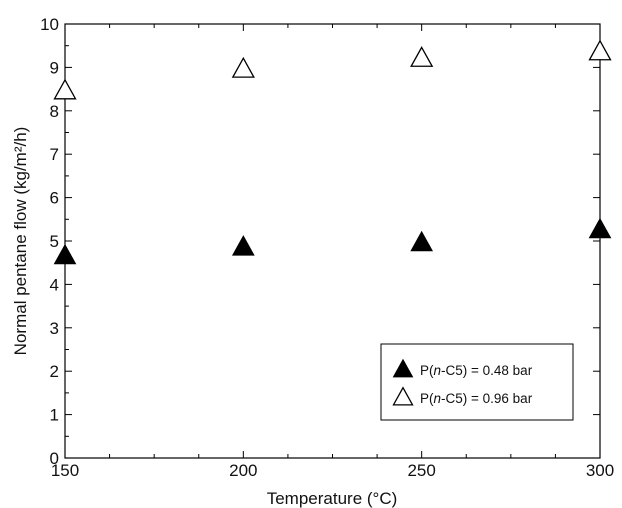 Image resolution: width=622 pixels, height=508 pixels. Describe the element at coordinates (65, 470) in the screenshot. I see `x-tick-label: 150` at that location.